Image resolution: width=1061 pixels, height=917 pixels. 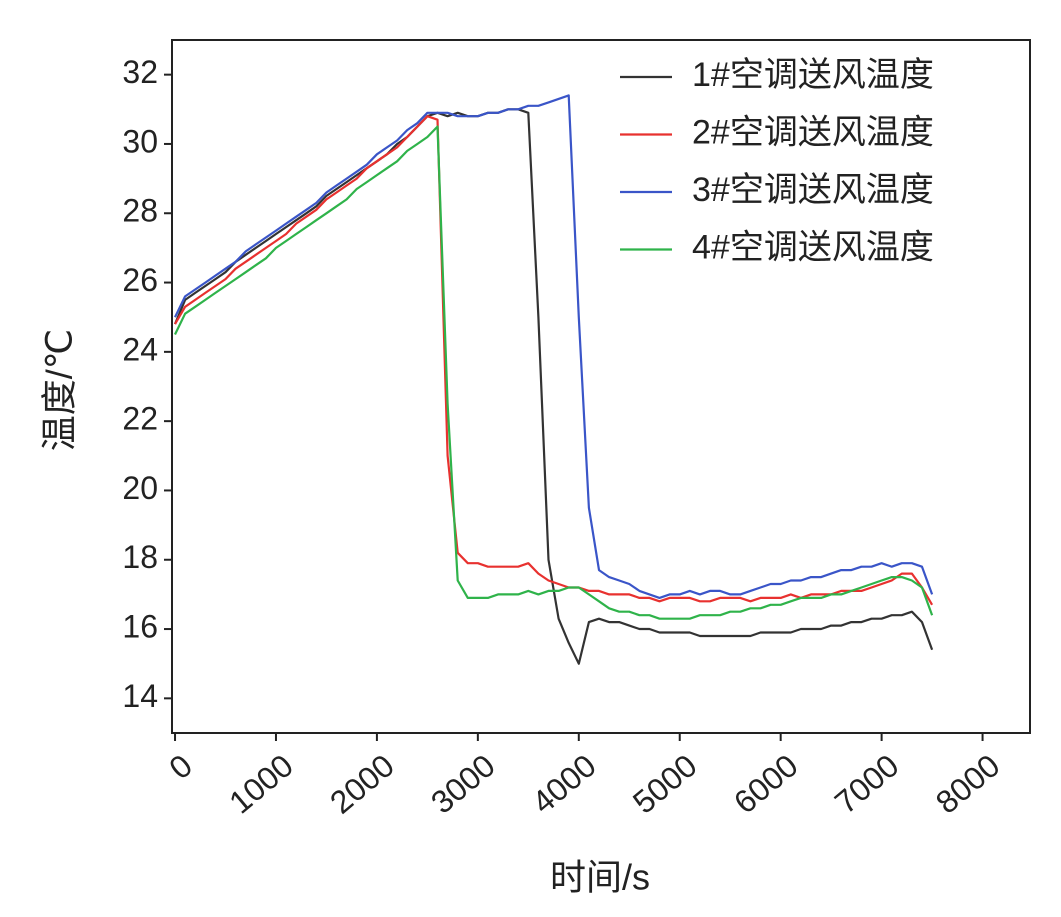 I want to click on x-tick-label: 4000, so click(x=564, y=783).